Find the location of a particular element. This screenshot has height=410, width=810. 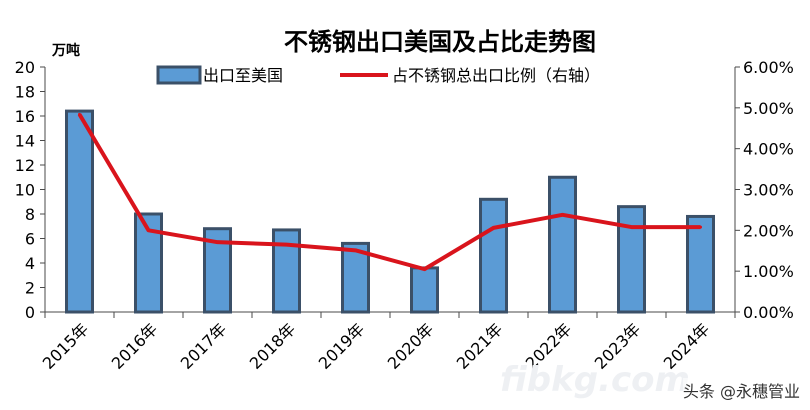

y-tick-label: 2 is located at coordinates (30, 288).